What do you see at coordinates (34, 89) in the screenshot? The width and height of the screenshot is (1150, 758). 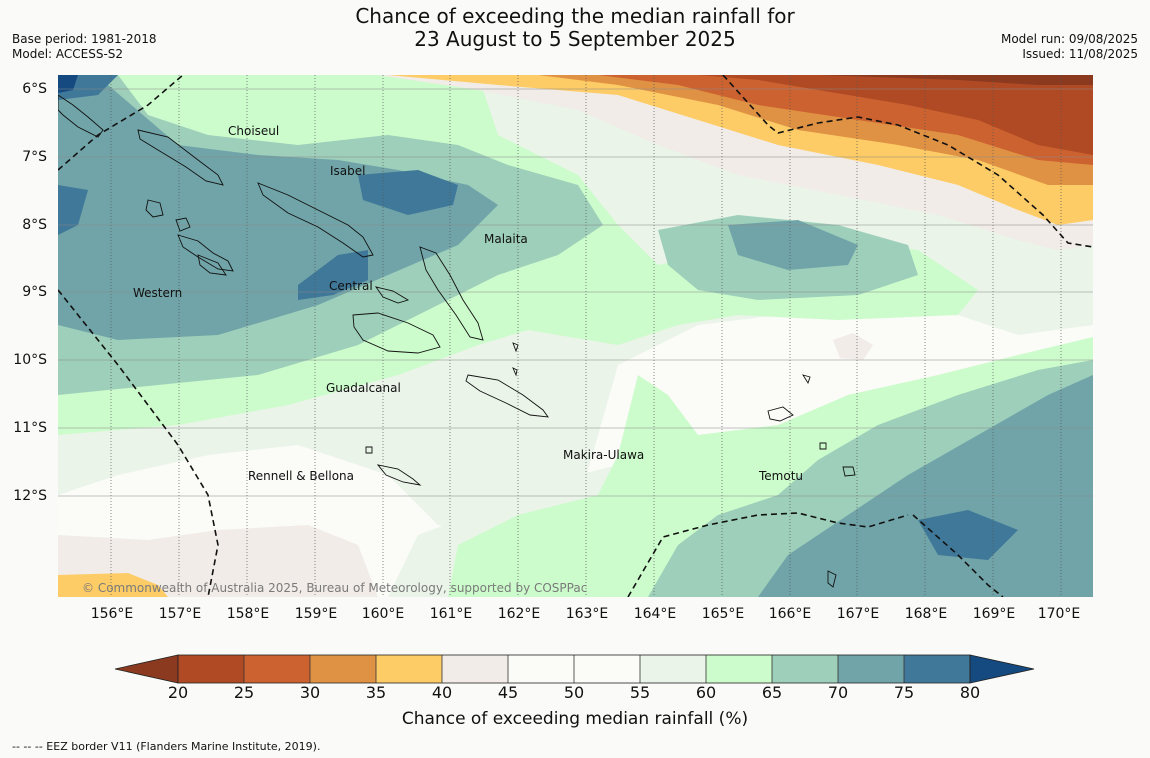 I see `lat-label-6s: 6°S` at bounding box center [34, 89].